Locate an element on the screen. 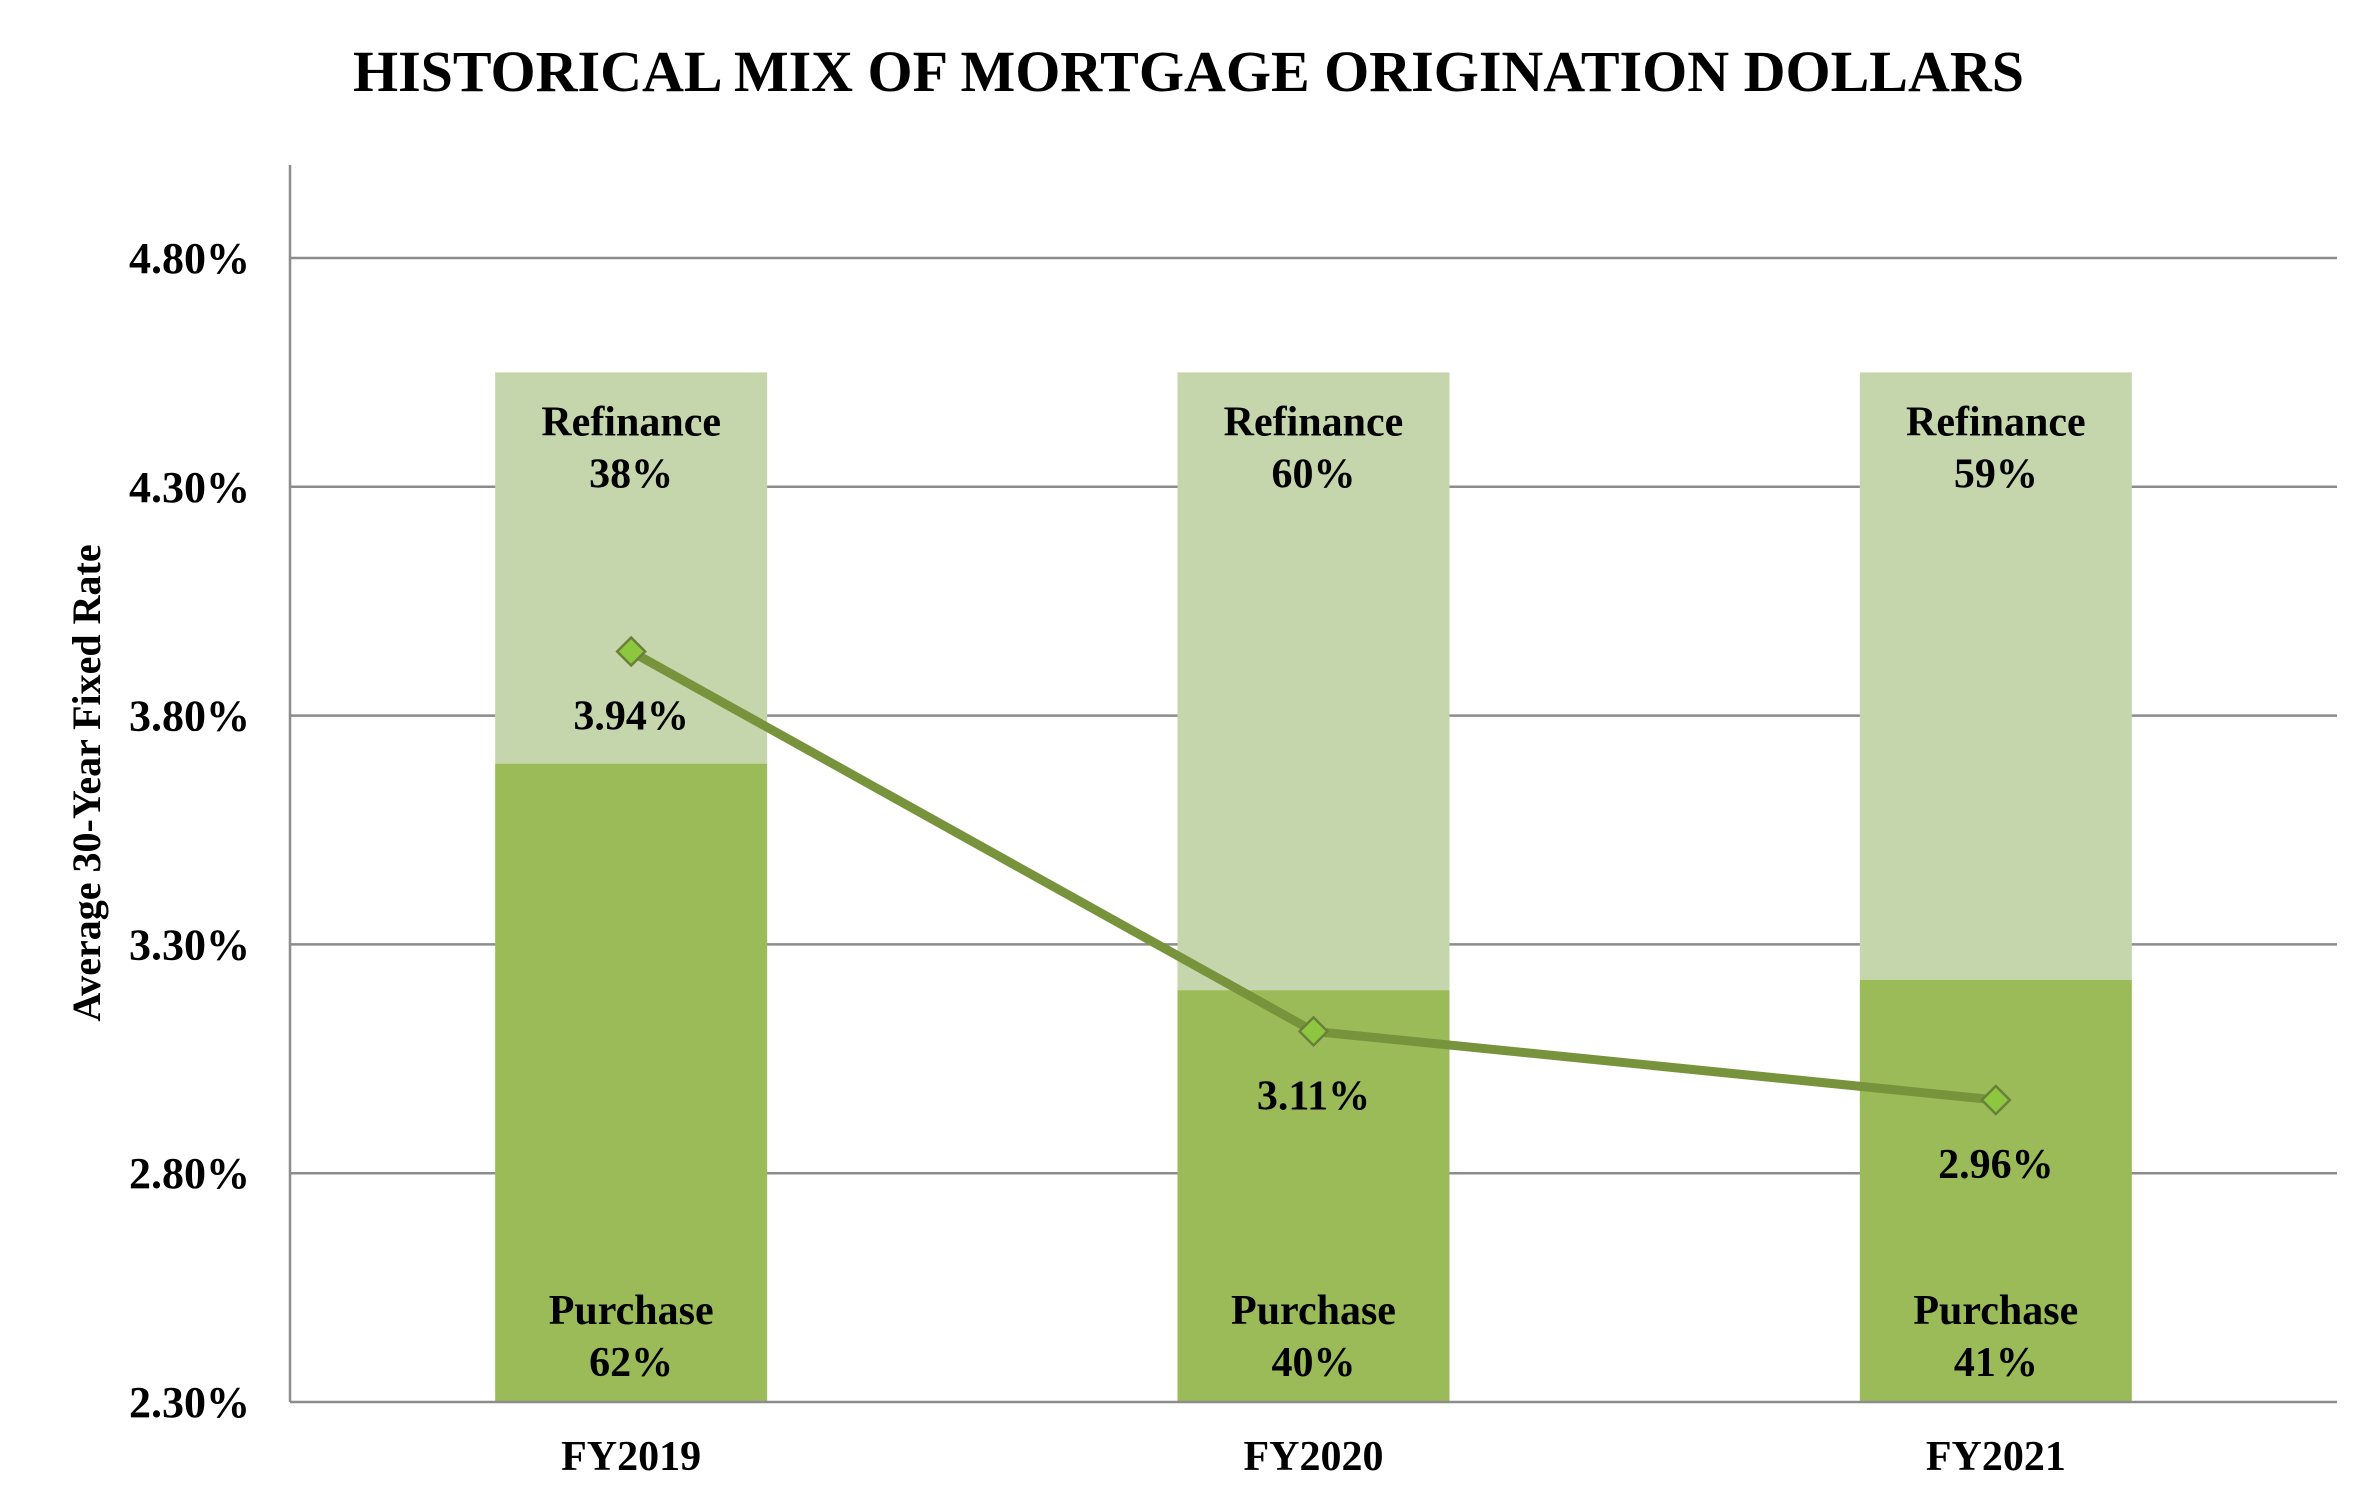 The image size is (2377, 1504). refinance-share-label: 38% is located at coordinates (631, 474).